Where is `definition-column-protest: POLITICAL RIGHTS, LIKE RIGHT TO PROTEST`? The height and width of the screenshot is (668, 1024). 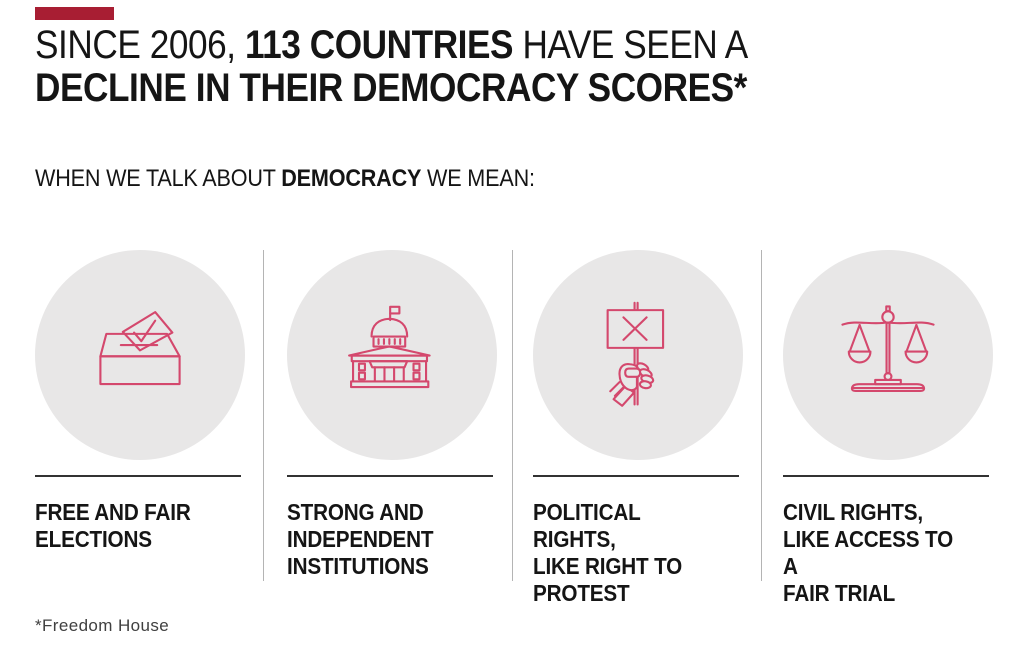 definition-column-protest: POLITICAL RIGHTS, LIKE RIGHT TO PROTEST is located at coordinates (638, 428).